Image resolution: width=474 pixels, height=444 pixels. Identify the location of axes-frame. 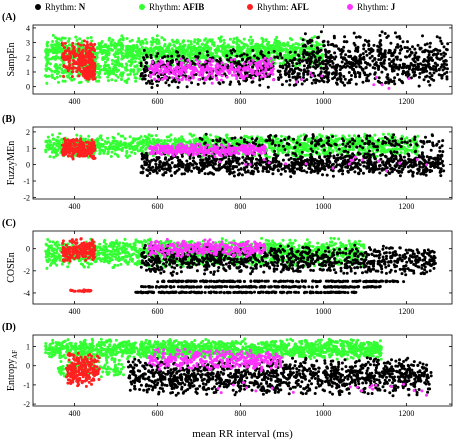
(242, 59).